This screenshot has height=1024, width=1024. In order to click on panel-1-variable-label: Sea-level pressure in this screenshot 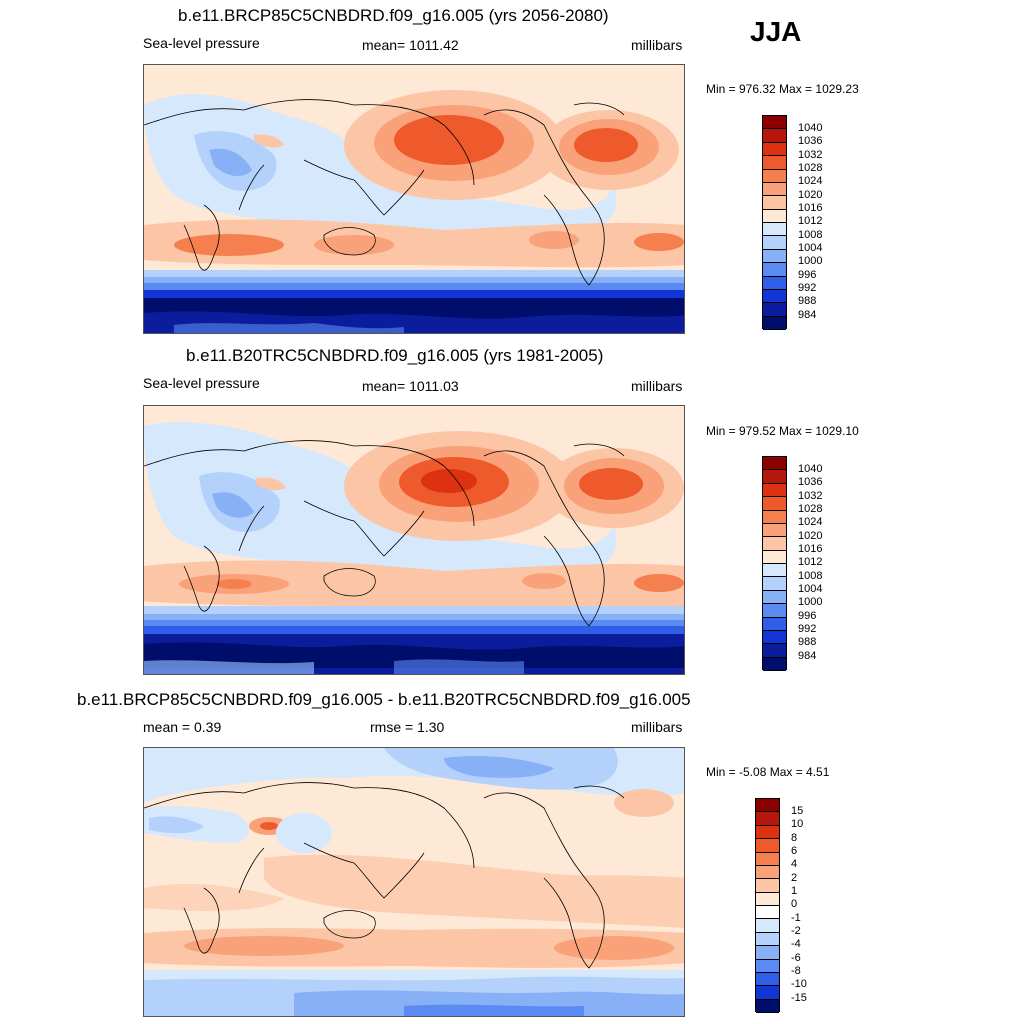, I will do `click(201, 43)`.